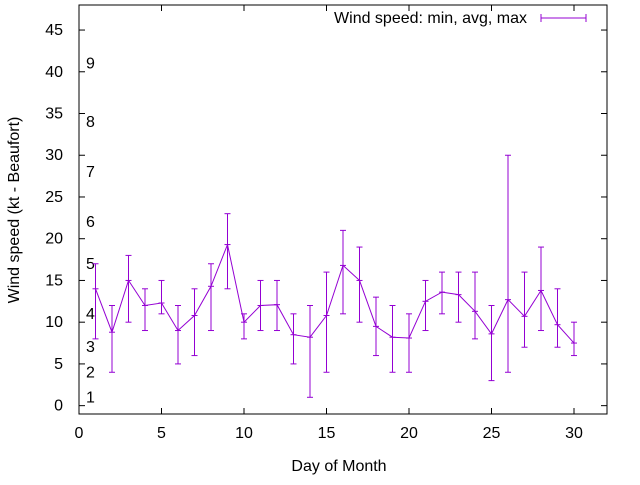 This screenshot has width=640, height=485. I want to click on y-tick-label: 10, so click(54, 322).